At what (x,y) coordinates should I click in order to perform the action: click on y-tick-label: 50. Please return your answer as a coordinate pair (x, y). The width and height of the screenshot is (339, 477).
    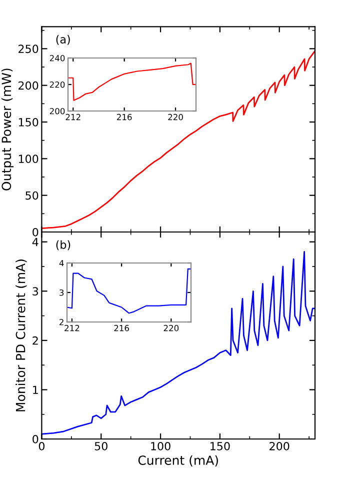
    Looking at the image, I should click on (32, 195).